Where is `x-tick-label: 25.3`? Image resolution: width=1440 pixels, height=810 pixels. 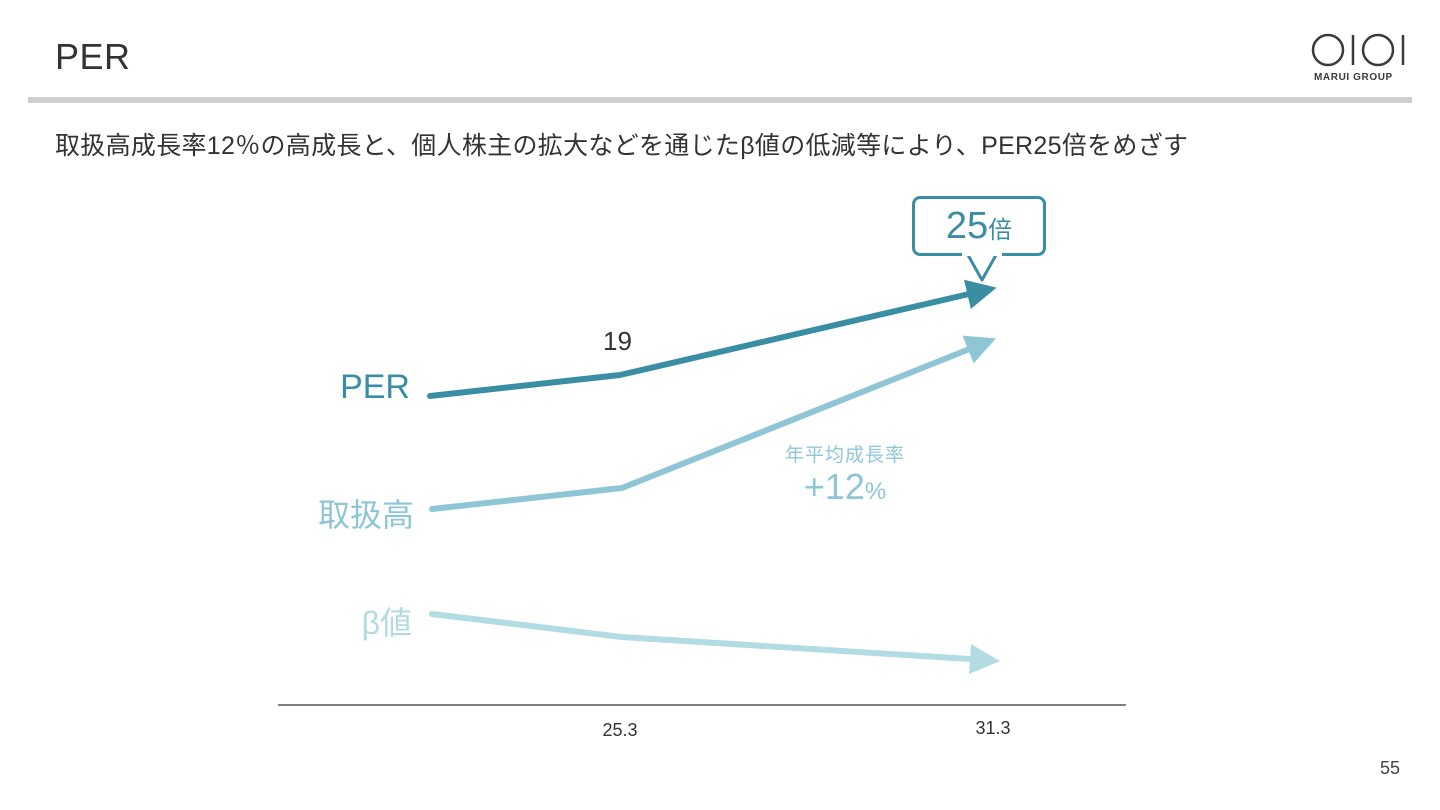
x-tick-label: 25.3 is located at coordinates (620, 730).